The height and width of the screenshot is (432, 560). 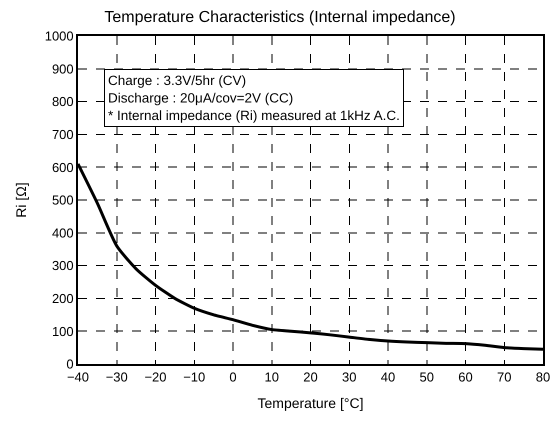 What do you see at coordinates (280, 17) in the screenshot?
I see `chart-title: Temperature Characteristics (Internal impedance)` at bounding box center [280, 17].